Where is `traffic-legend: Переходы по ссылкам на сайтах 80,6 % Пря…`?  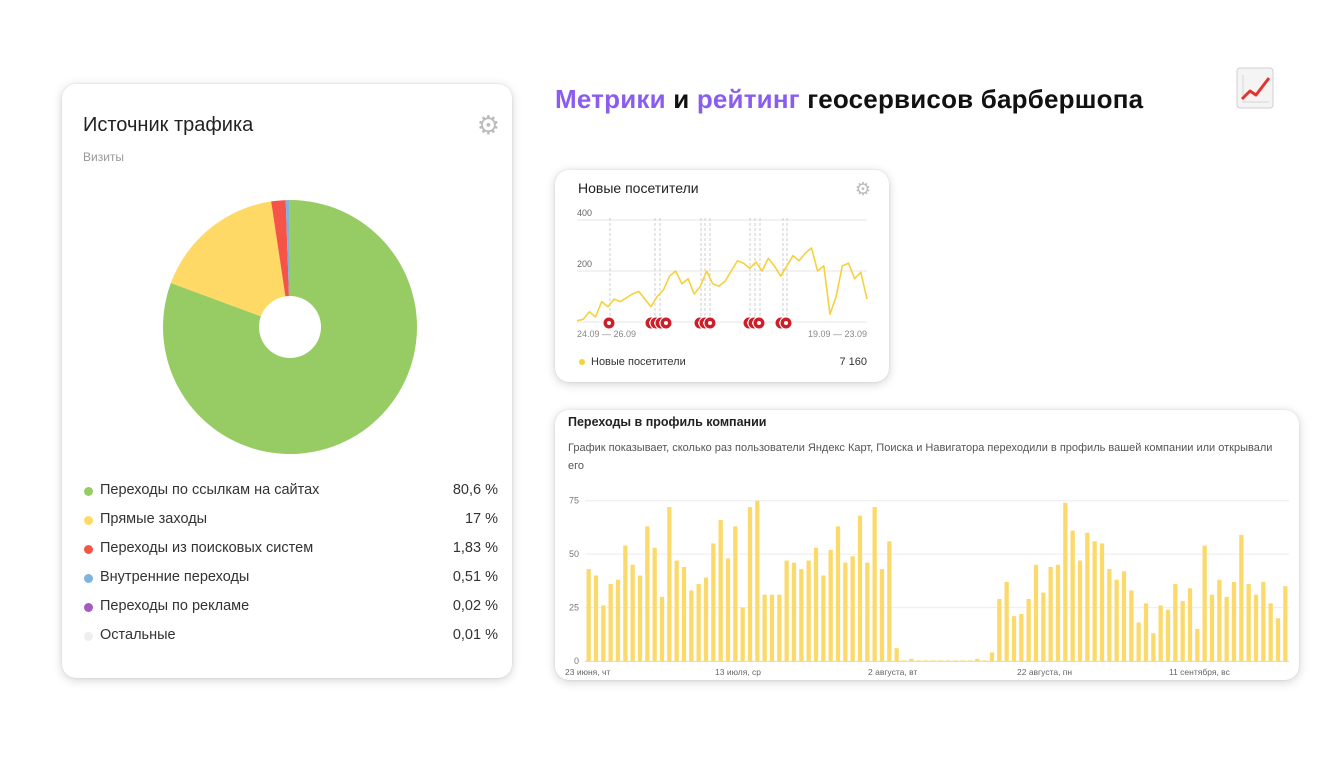 traffic-legend: Переходы по ссылкам на сайтах 80,6 % Пря… is located at coordinates (291, 569).